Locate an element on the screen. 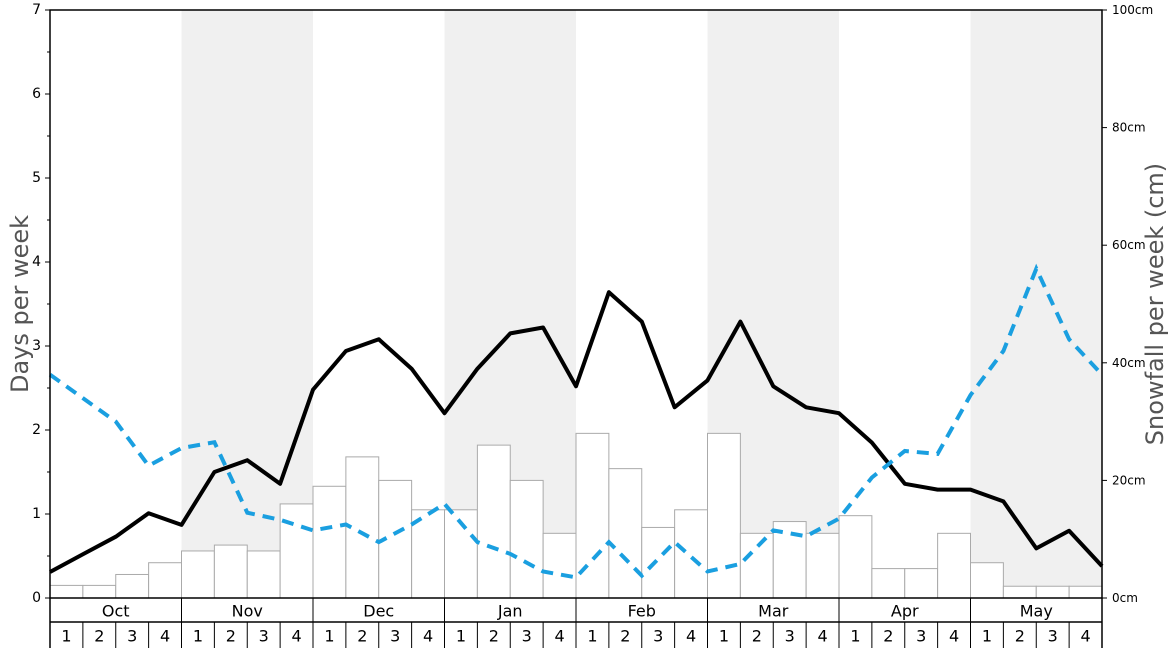 This screenshot has width=1168, height=648. left-axis: 0 1 2 3 4 5 6 7 is located at coordinates (41, 304).